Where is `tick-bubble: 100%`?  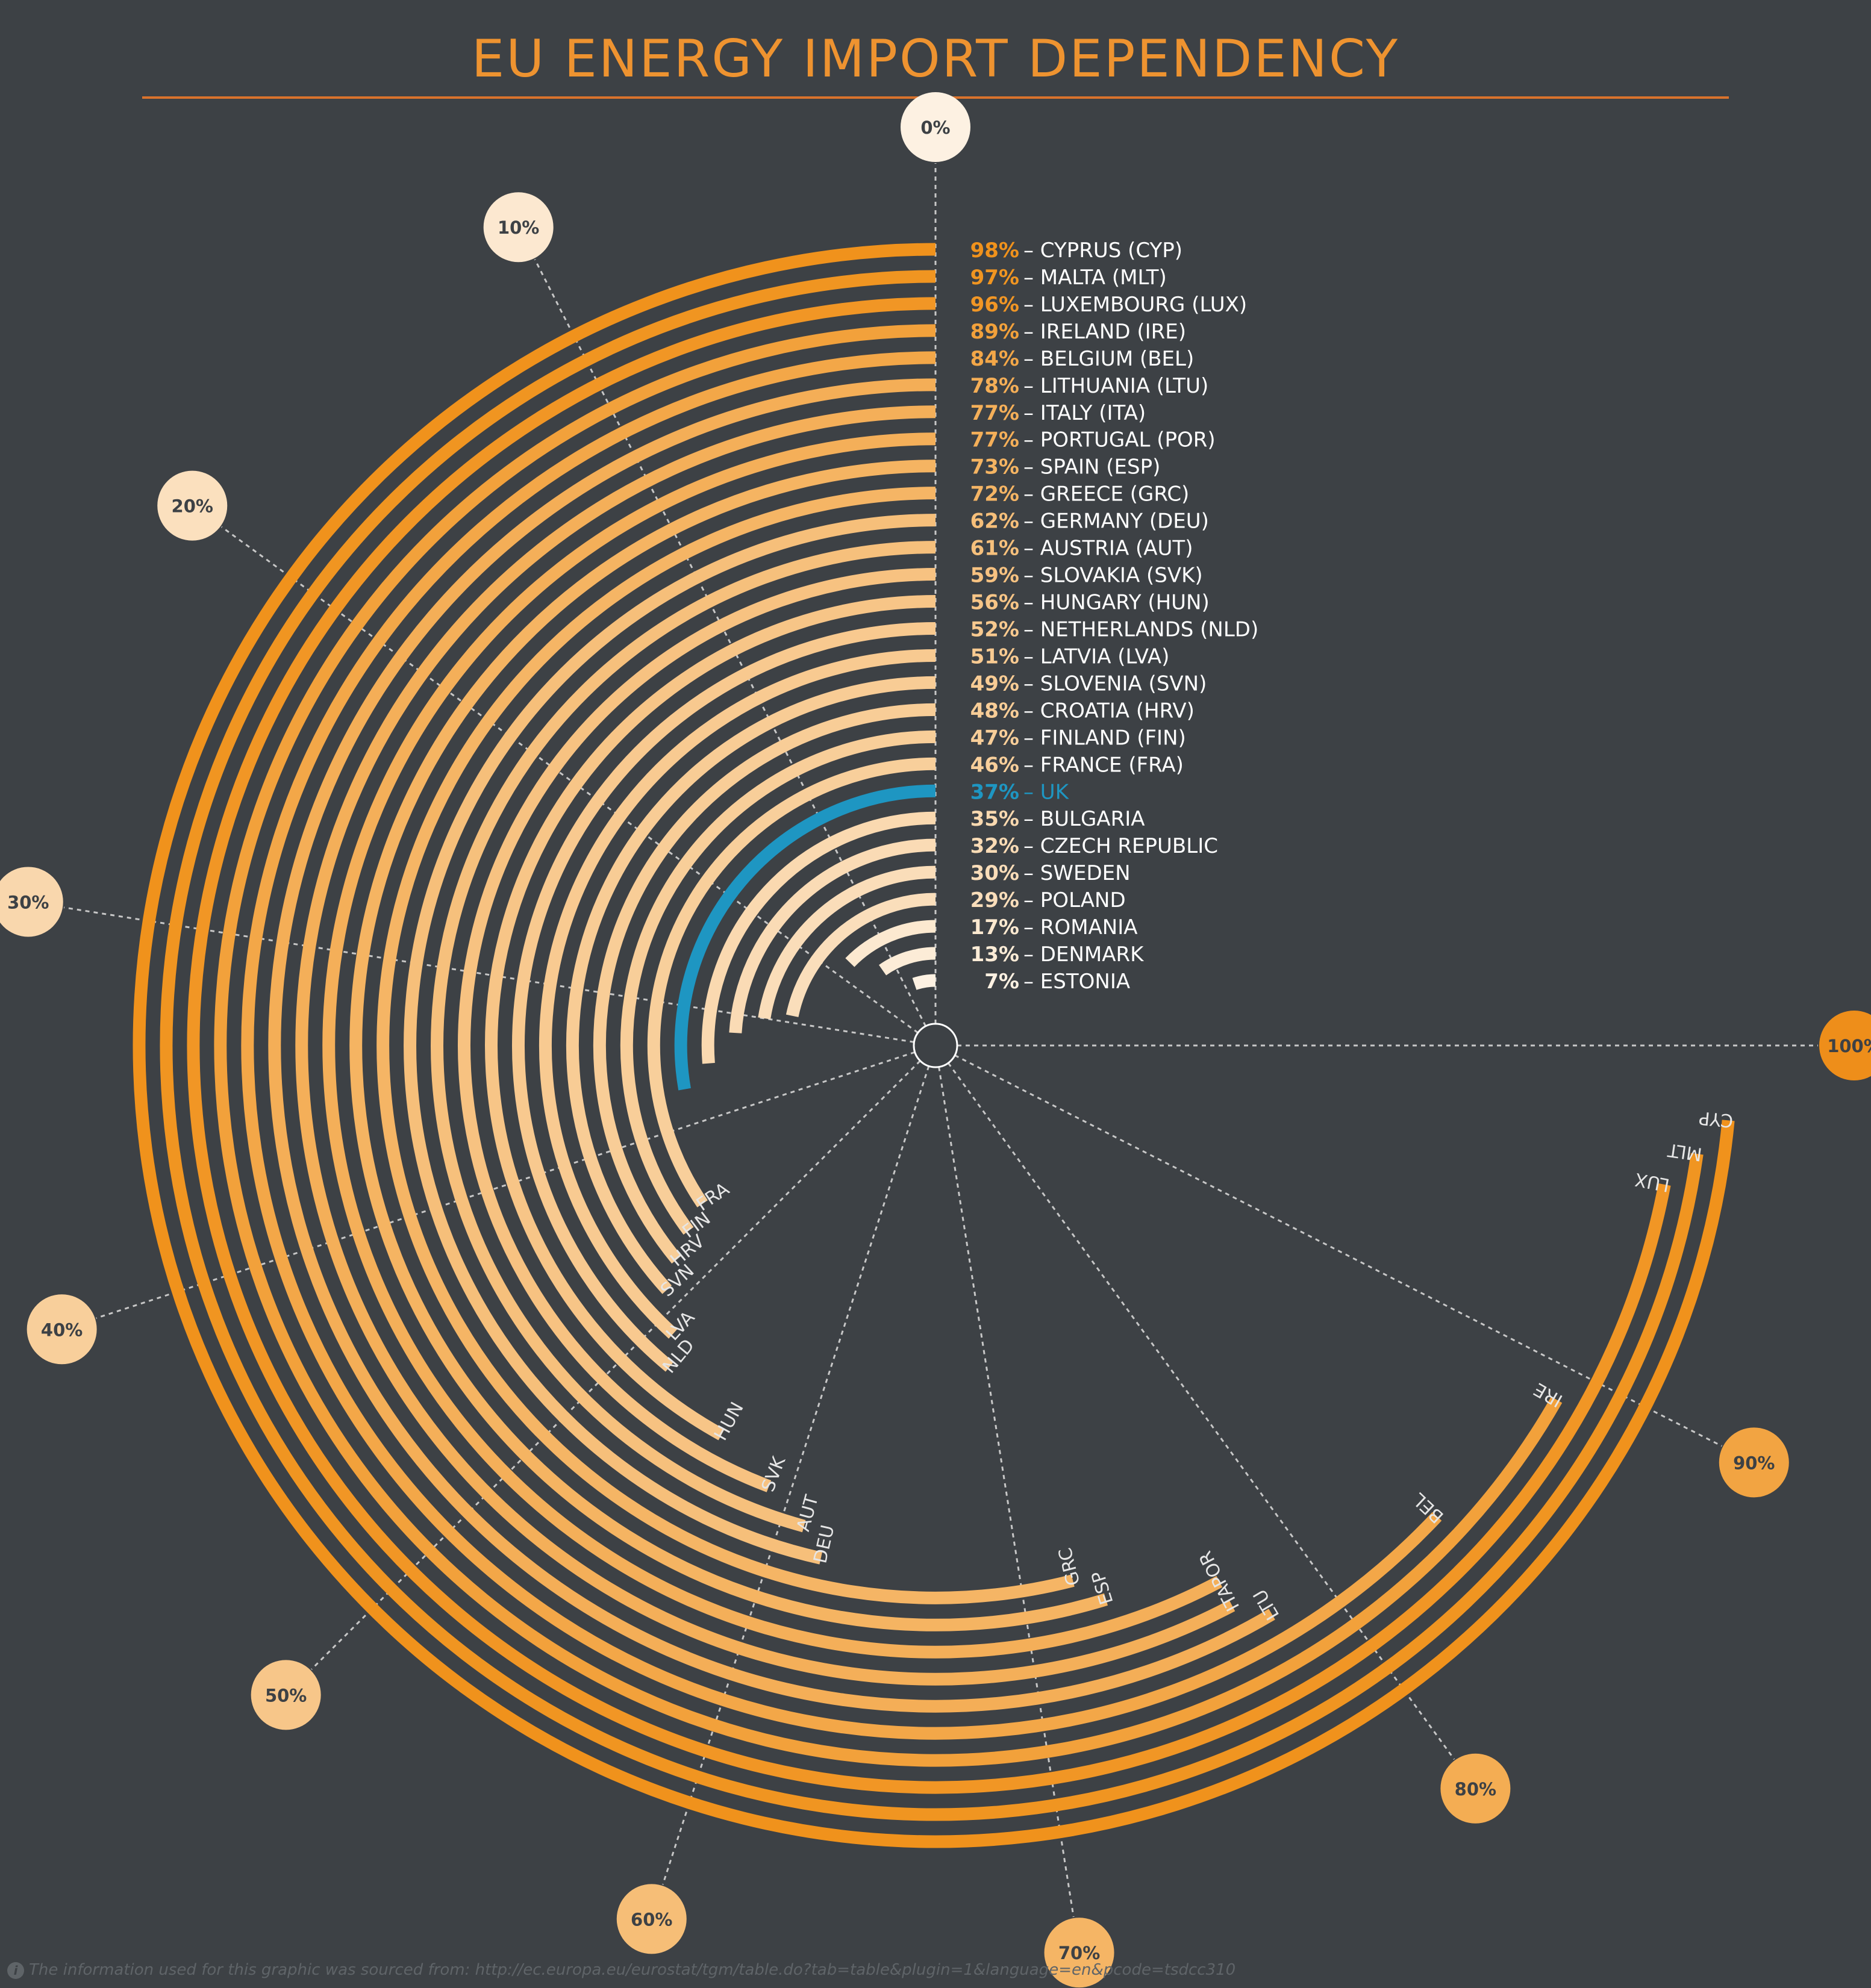
tick-bubble: 100% is located at coordinates (1845, 1045).